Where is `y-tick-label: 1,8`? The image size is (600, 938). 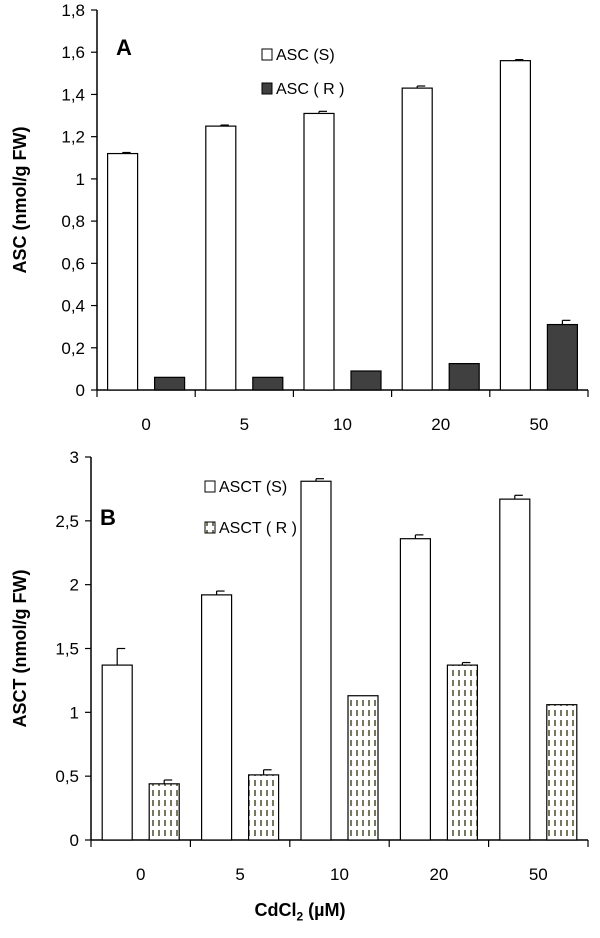
y-tick-label: 1,8 is located at coordinates (73, 10).